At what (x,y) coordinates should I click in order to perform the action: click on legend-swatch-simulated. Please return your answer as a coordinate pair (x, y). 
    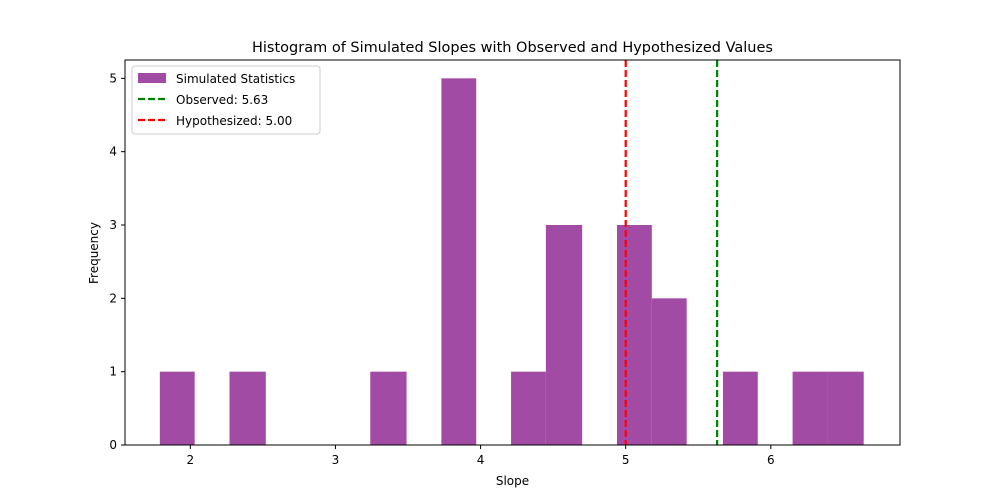
    Looking at the image, I should click on (152, 78).